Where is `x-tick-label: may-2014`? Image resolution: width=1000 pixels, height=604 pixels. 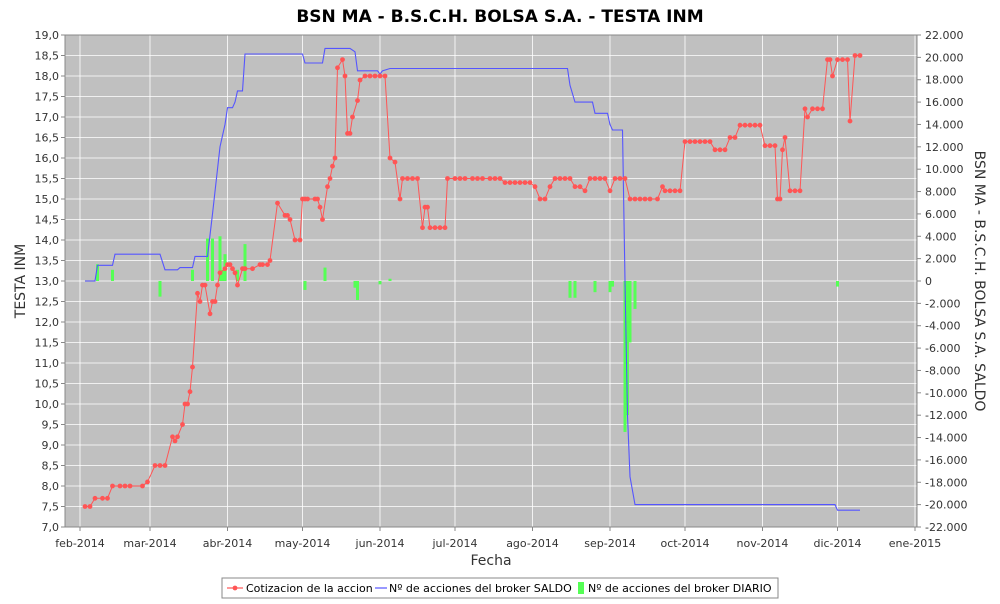
x-tick-label: may-2014 is located at coordinates (303, 543).